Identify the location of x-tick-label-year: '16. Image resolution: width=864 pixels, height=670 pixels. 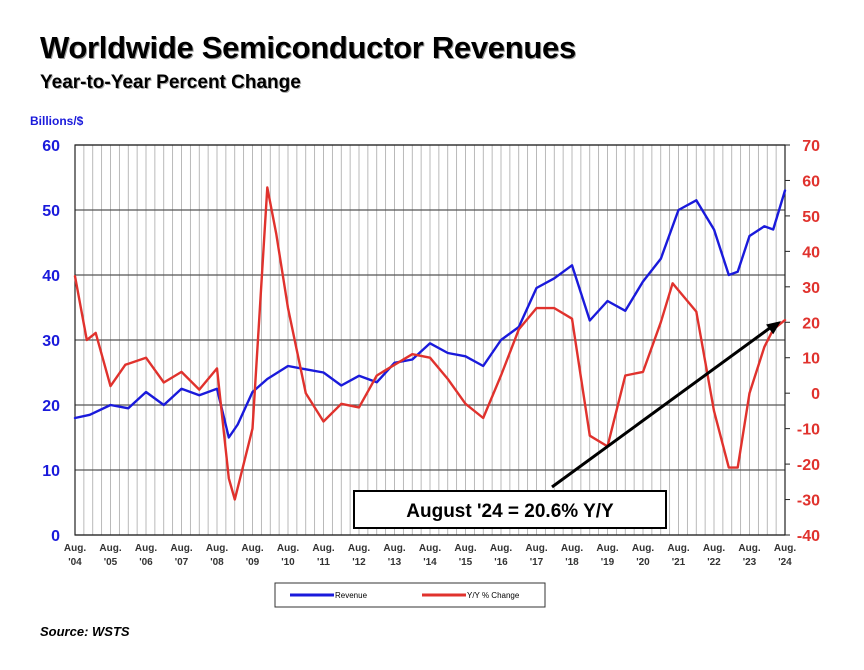
(501, 562).